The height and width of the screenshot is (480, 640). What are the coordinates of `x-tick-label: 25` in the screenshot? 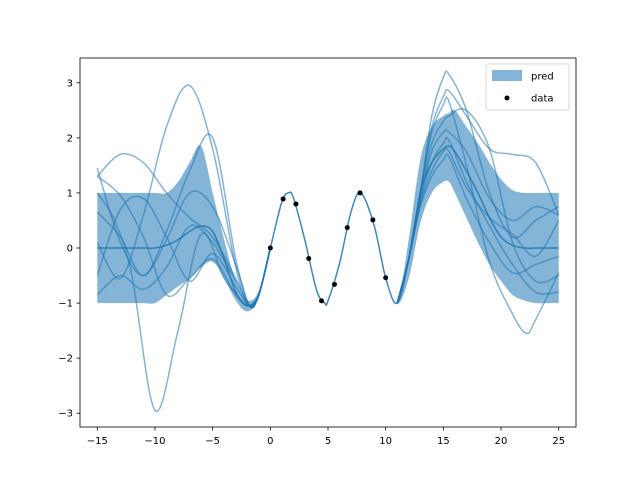 It's located at (558, 441).